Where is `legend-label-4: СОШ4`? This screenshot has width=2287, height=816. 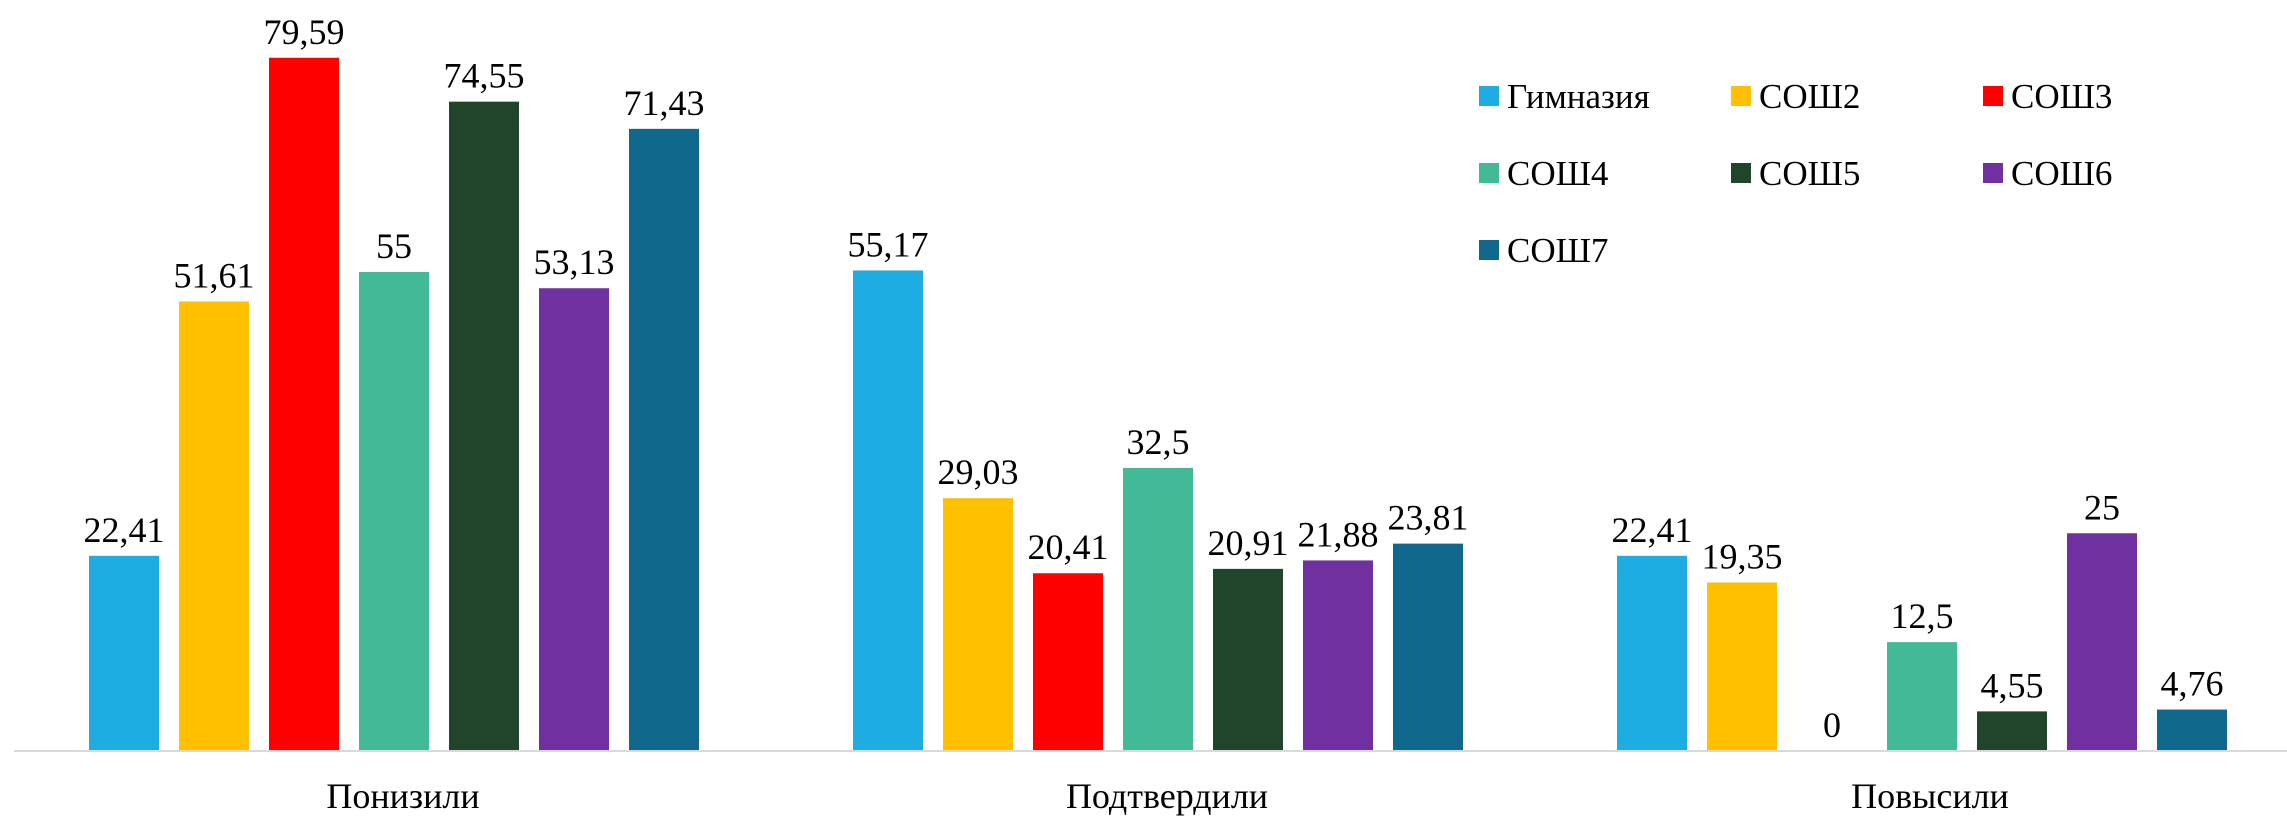 legend-label-4: СОШ4 is located at coordinates (1557, 173).